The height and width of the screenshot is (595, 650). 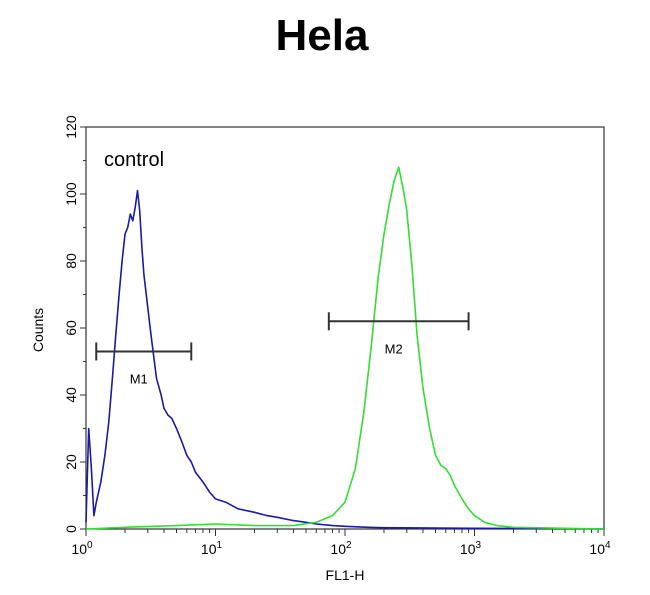 I want to click on y-tick-label: 20, so click(x=71, y=462).